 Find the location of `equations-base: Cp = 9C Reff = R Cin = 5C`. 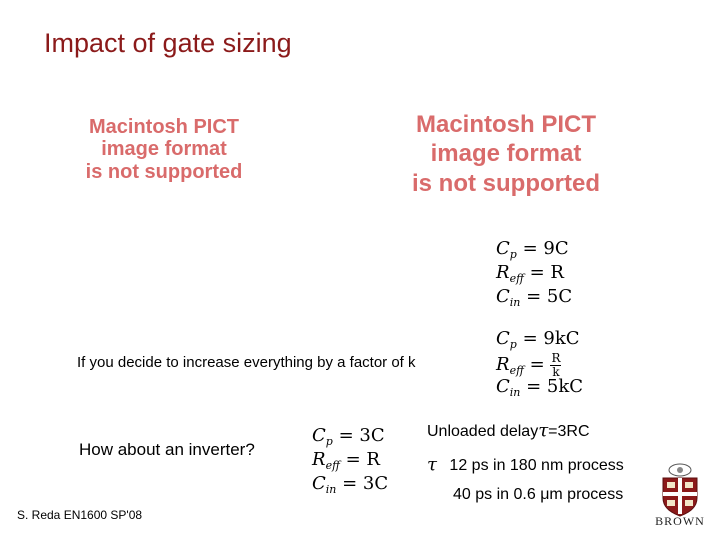

equations-base: Cp = 9C Reff = R Cin = 5C is located at coordinates (551, 273).